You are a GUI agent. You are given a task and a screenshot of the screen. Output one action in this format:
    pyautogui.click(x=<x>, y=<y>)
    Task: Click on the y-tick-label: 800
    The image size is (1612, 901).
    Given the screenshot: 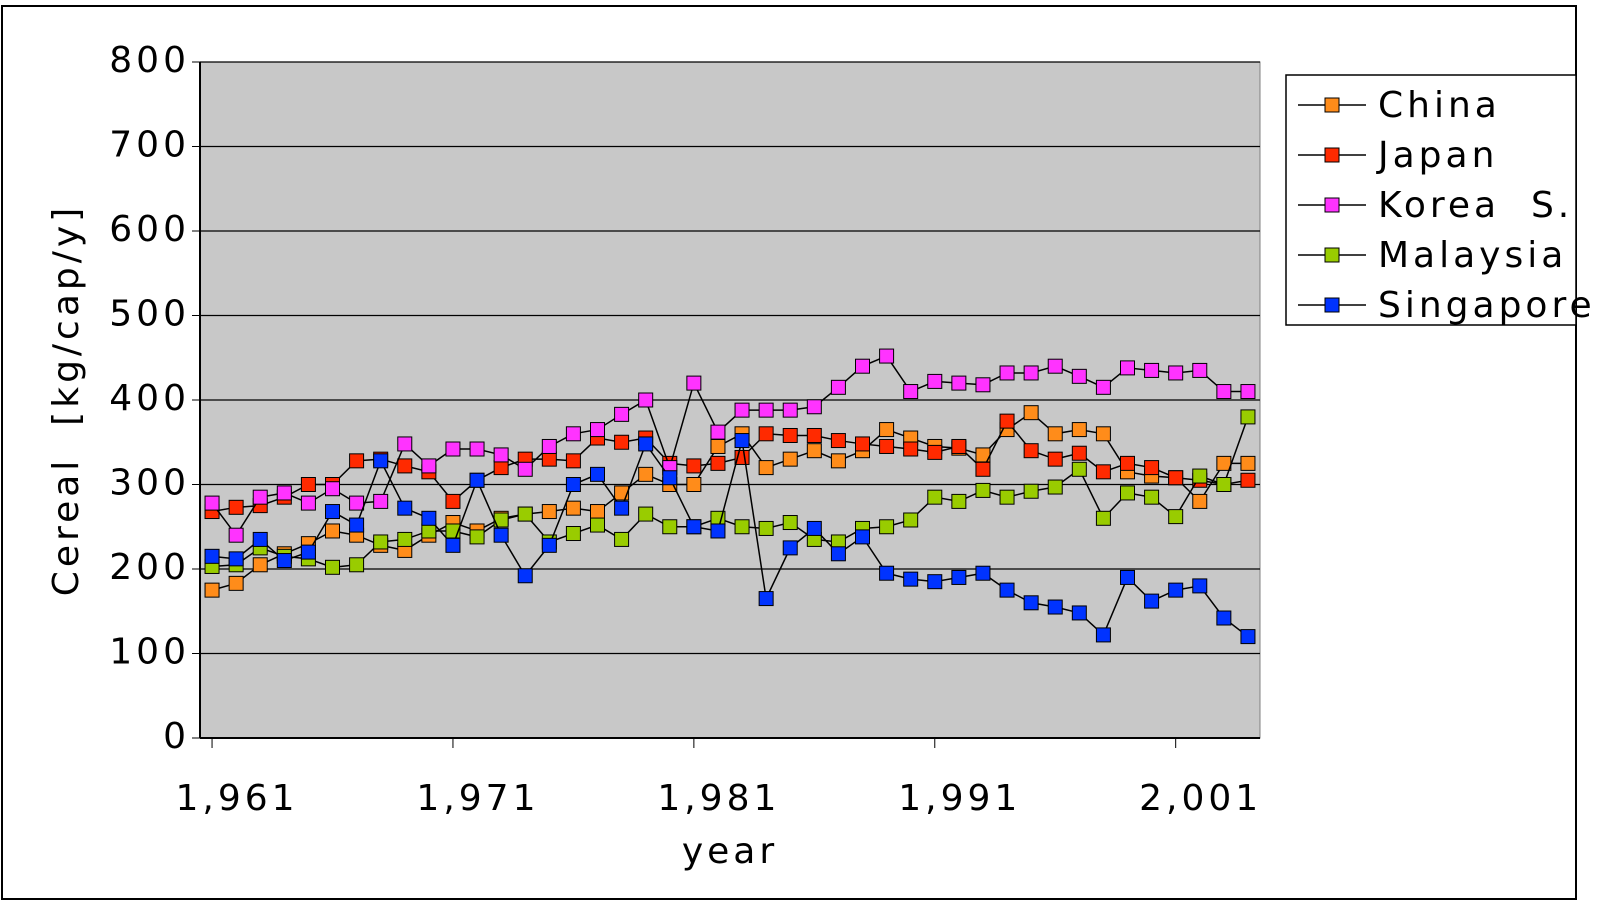 What is the action you would take?
    pyautogui.click(x=149, y=60)
    